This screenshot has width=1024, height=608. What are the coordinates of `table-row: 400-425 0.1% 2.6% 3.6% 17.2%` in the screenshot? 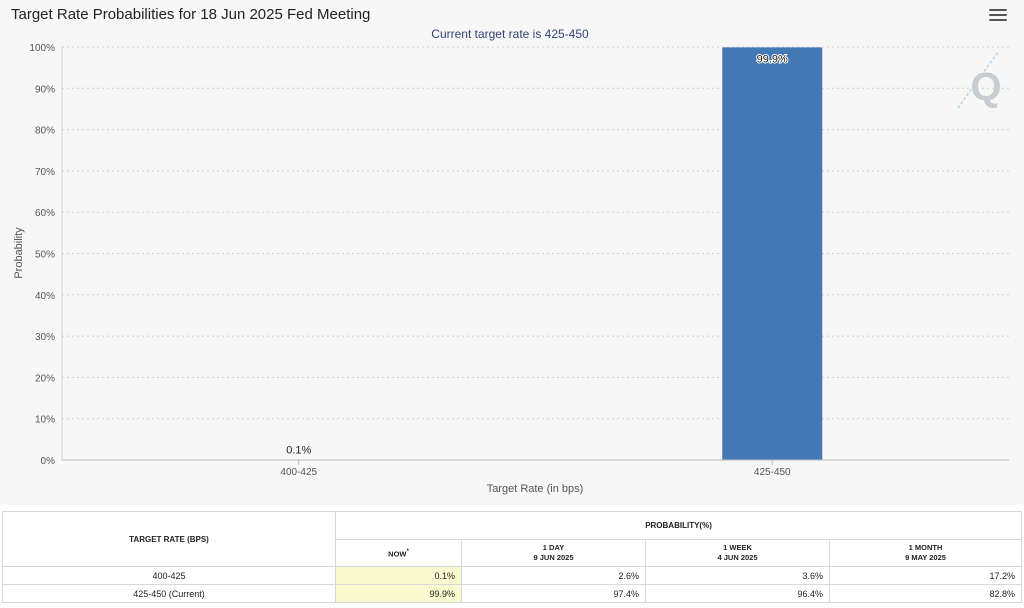 It's located at (512, 575).